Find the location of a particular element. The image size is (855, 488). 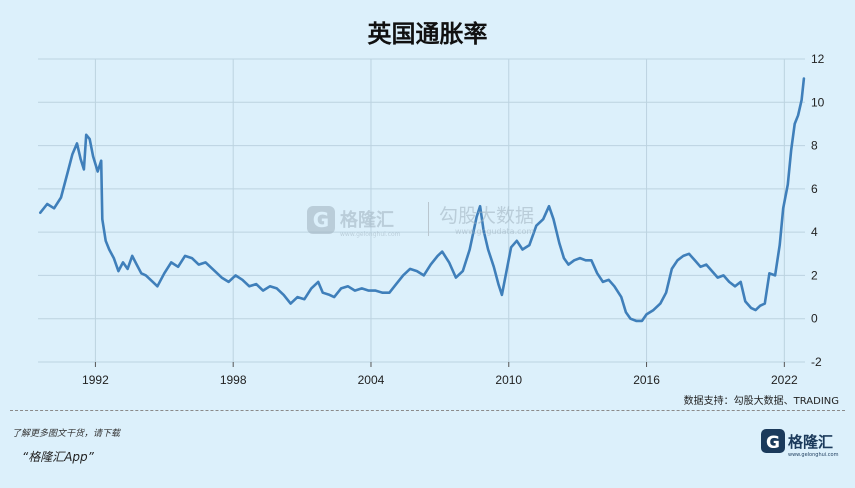

x-tick-label: 1998 is located at coordinates (233, 380).